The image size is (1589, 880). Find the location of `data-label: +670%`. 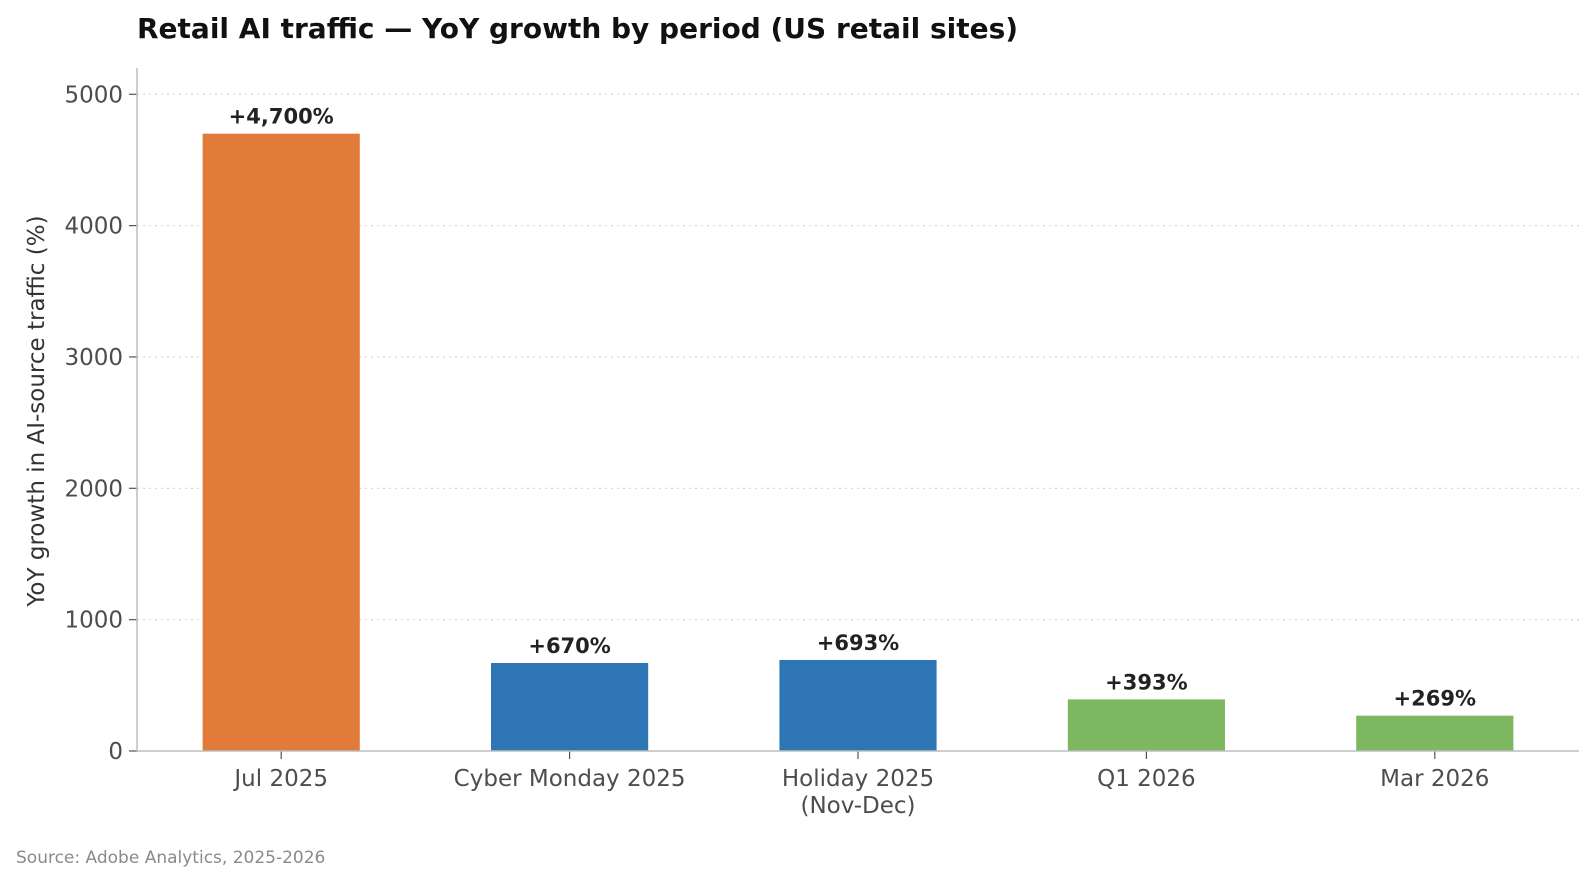

data-label: +670% is located at coordinates (569, 646).